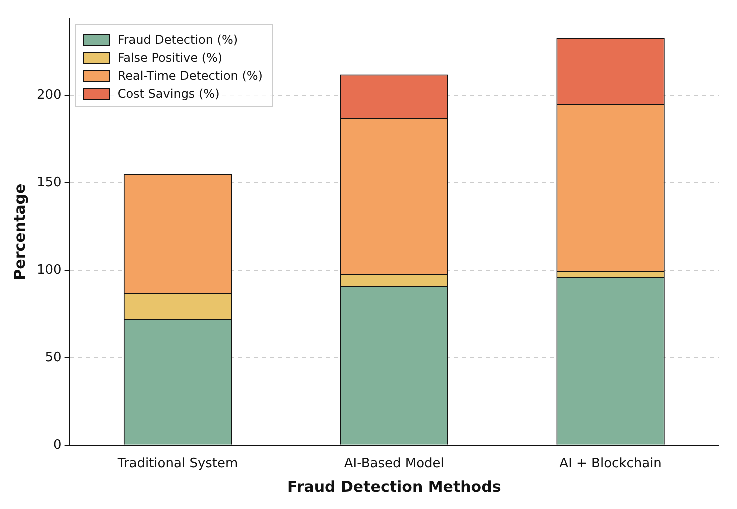 Image resolution: width=737 pixels, height=509 pixels. Describe the element at coordinates (53, 358) in the screenshot. I see `y-tick-label: 50` at that location.